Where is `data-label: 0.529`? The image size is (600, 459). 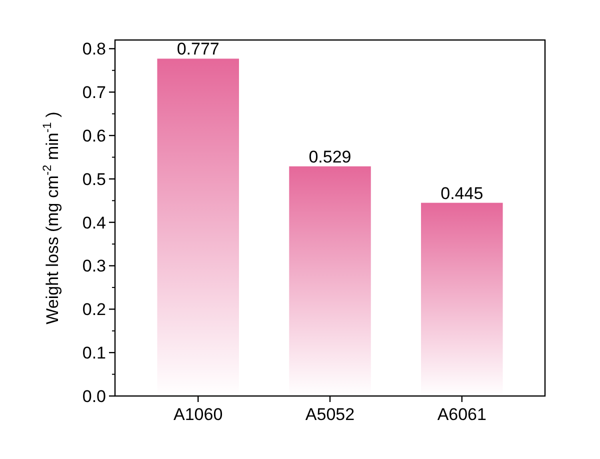 data-label: 0.529 is located at coordinates (330, 156).